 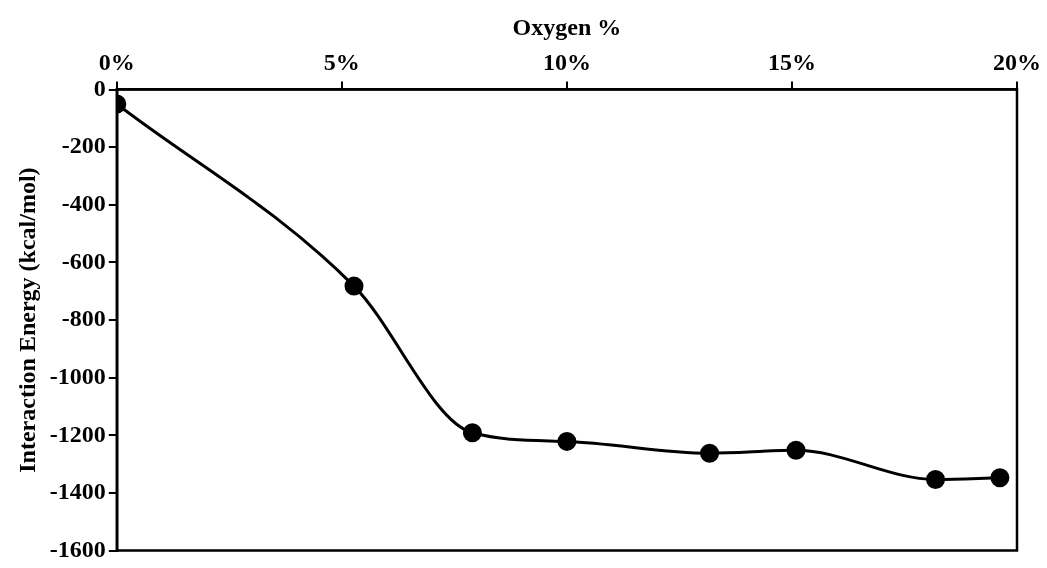 What do you see at coordinates (77, 548) in the screenshot?
I see `y-tick-label: -1600` at bounding box center [77, 548].